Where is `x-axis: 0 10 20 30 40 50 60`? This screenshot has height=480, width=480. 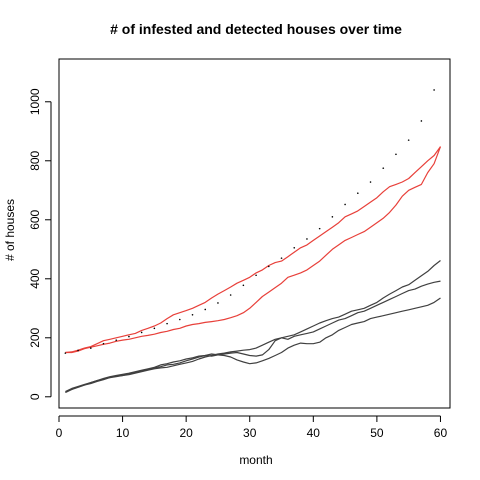
x-axis: 0 10 20 30 40 50 60 is located at coordinates (252, 427).